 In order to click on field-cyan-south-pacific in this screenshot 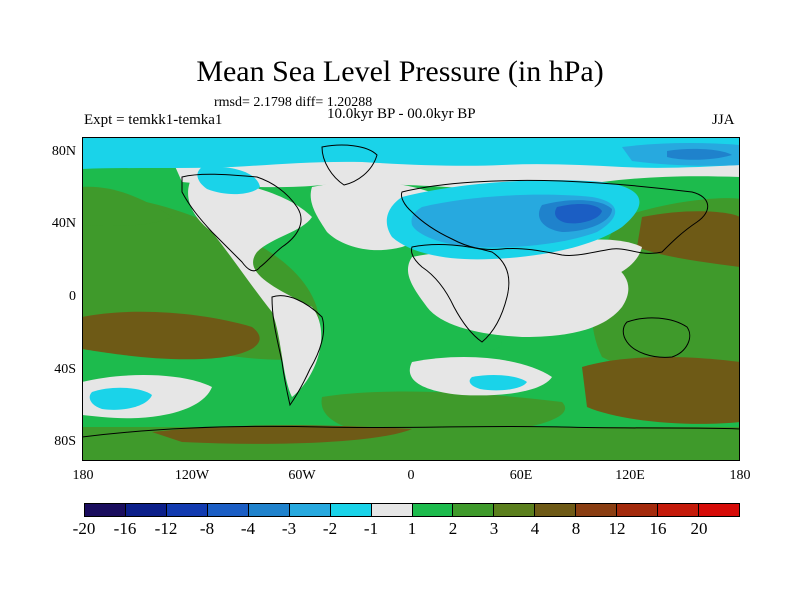, I will do `click(120, 398)`.